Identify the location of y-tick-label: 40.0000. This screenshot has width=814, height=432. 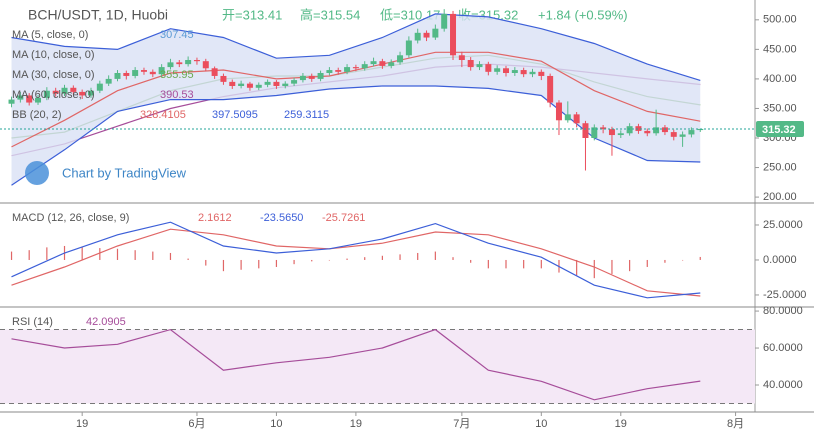
(783, 385).